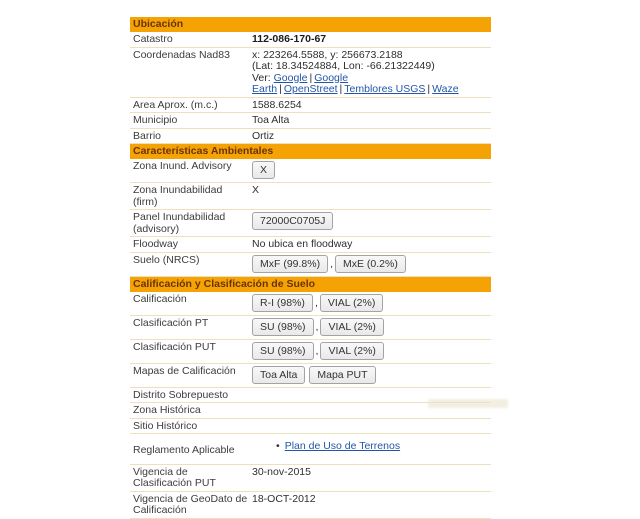 The width and height of the screenshot is (640, 519). Describe the element at coordinates (310, 171) in the screenshot. I see `table-row-zona-inund-advisory: Zona Inund. Advisory X` at that location.